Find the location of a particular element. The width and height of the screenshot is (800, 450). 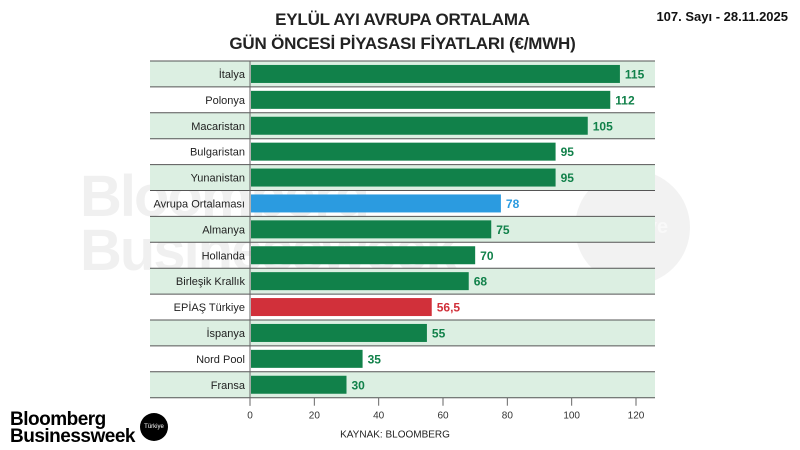

value-label: 35 is located at coordinates (375, 359).